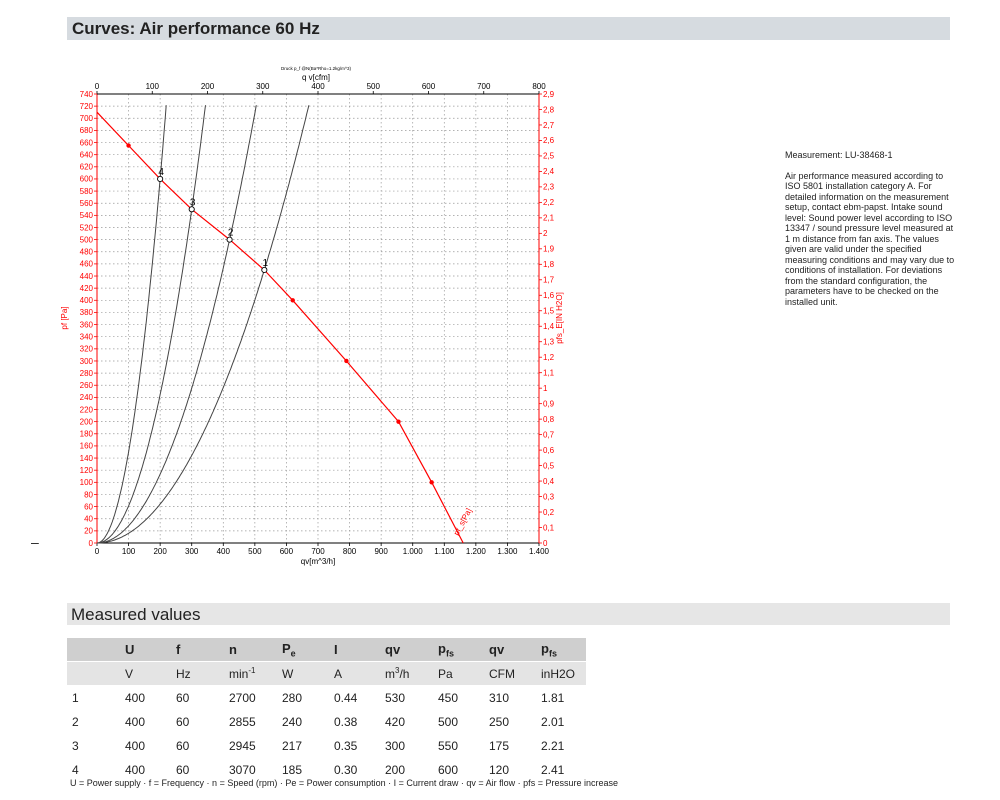 The width and height of the screenshot is (1000, 800). I want to click on table-cell: 0.38, so click(354, 721).